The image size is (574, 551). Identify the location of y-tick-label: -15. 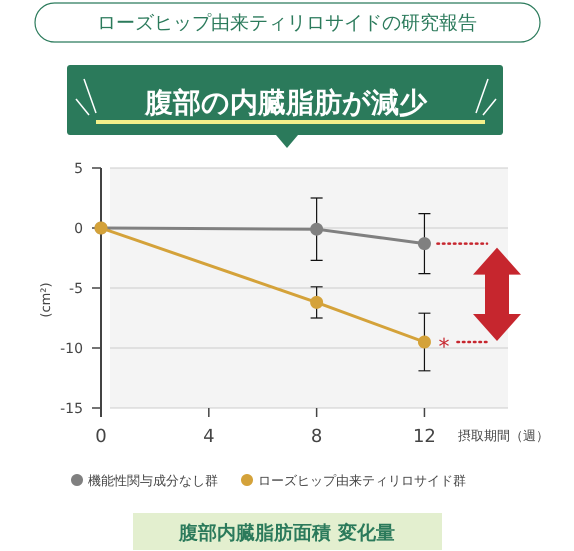
(71, 409).